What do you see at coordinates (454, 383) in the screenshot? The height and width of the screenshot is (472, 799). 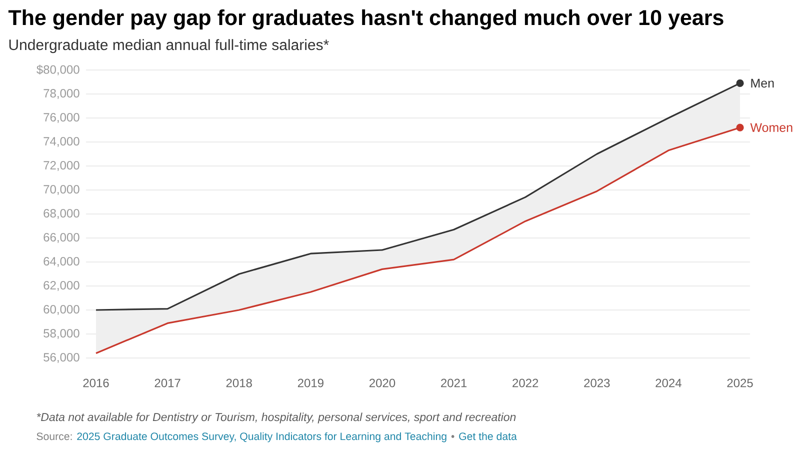 I see `x-tick-label: 2021` at bounding box center [454, 383].